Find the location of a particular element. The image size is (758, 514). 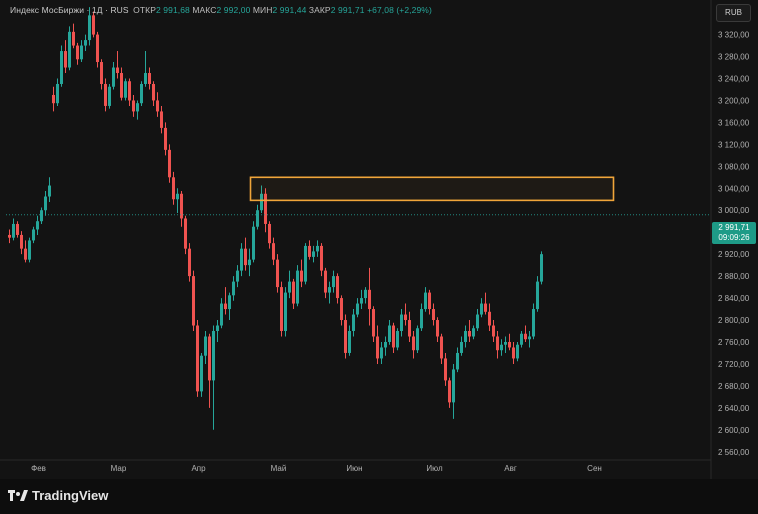

price-tick-label: 3 200,00 is located at coordinates (734, 100).